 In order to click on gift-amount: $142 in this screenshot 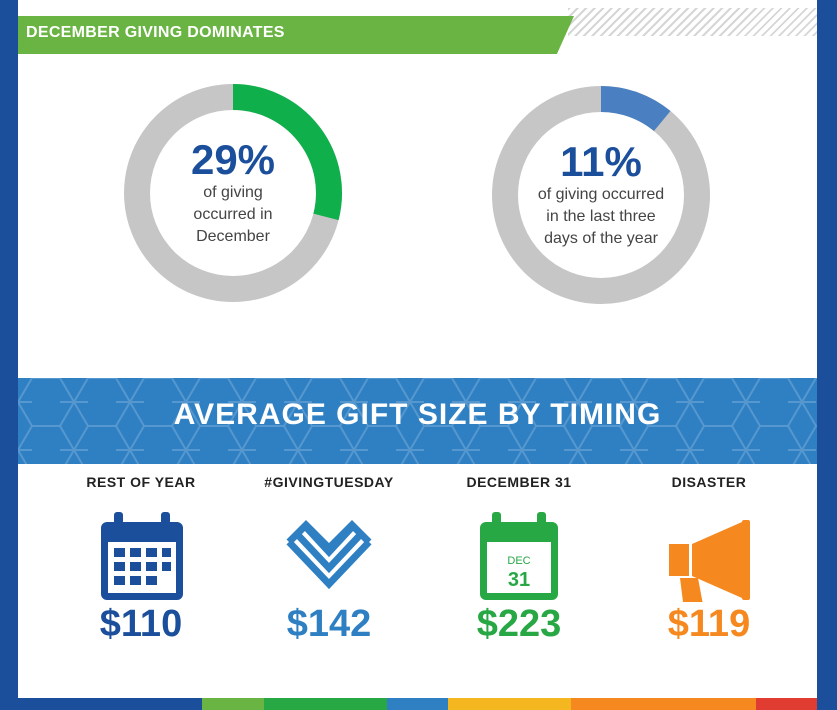, I will do `click(329, 624)`.